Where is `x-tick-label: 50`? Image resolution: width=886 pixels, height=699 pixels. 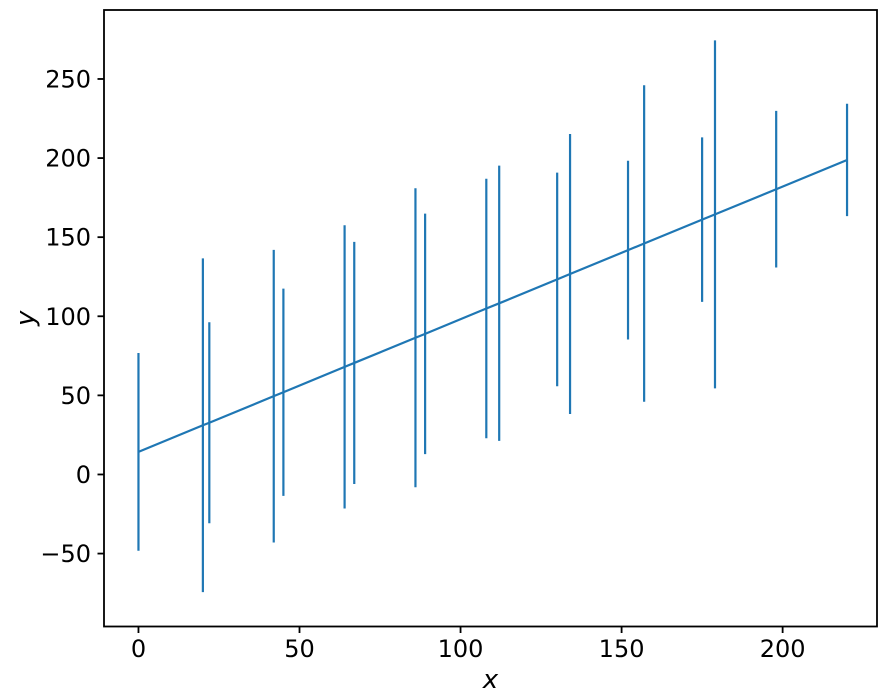
x-tick-label: 50 is located at coordinates (299, 649).